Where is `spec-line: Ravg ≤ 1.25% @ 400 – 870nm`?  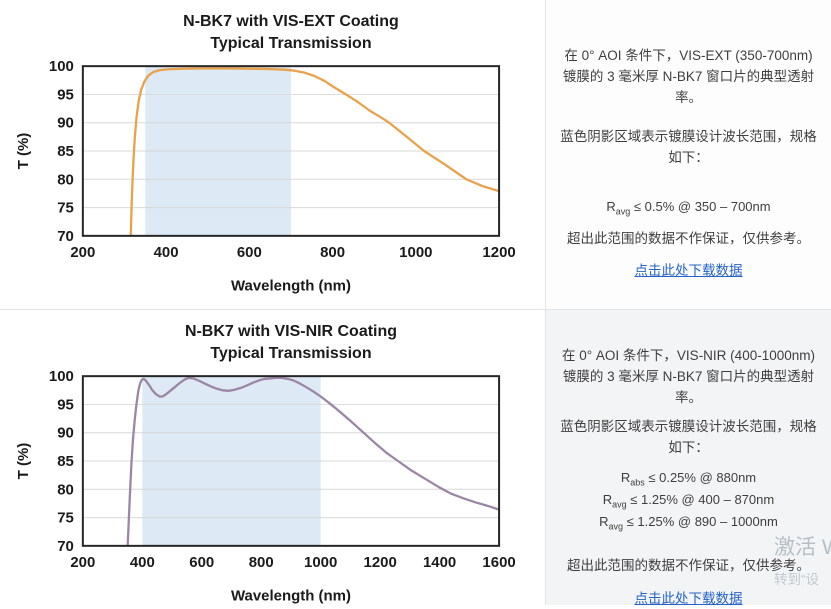 spec-line: Ravg ≤ 1.25% @ 400 – 870nm is located at coordinates (688, 500).